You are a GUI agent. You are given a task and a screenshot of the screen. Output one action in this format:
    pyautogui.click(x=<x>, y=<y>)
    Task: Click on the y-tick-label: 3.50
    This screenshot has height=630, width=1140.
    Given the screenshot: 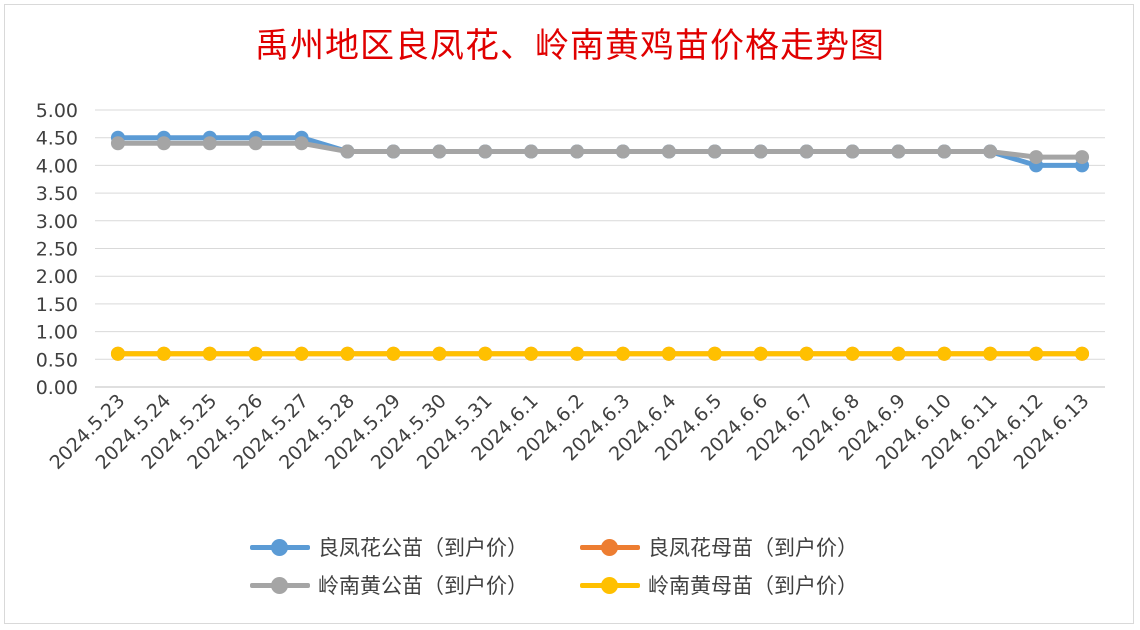 What is the action you would take?
    pyautogui.click(x=57, y=194)
    